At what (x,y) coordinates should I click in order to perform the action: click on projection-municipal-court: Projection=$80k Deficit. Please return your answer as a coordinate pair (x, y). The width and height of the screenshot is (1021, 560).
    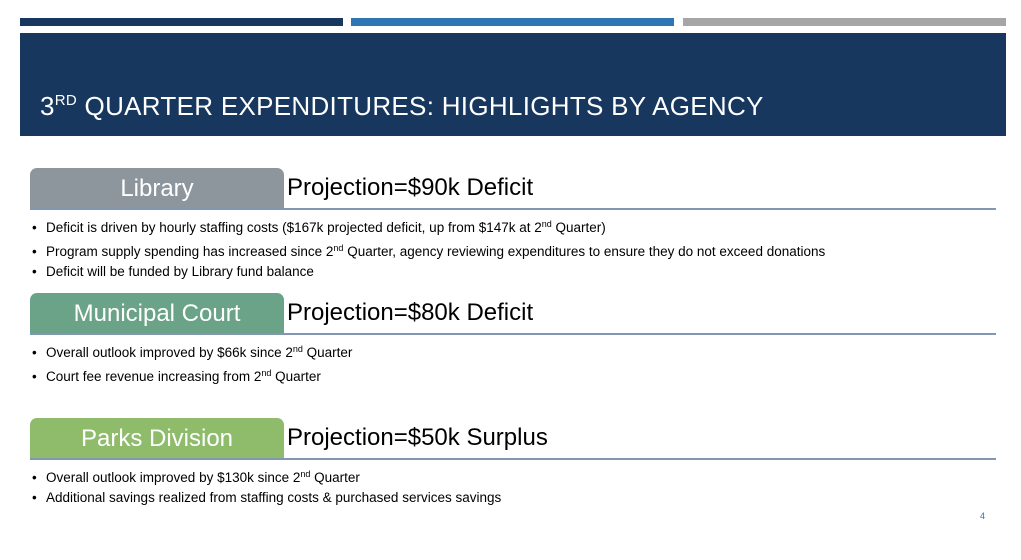
    Looking at the image, I should click on (410, 312).